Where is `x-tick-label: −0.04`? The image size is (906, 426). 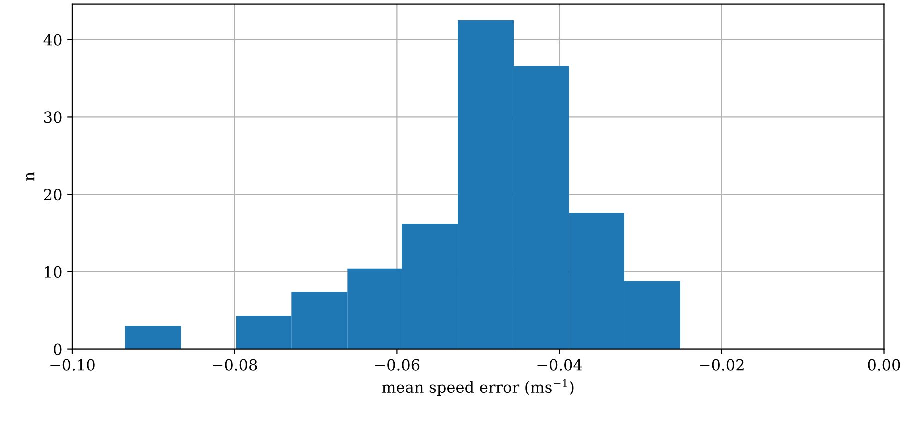
x-tick-label: −0.04 is located at coordinates (560, 365).